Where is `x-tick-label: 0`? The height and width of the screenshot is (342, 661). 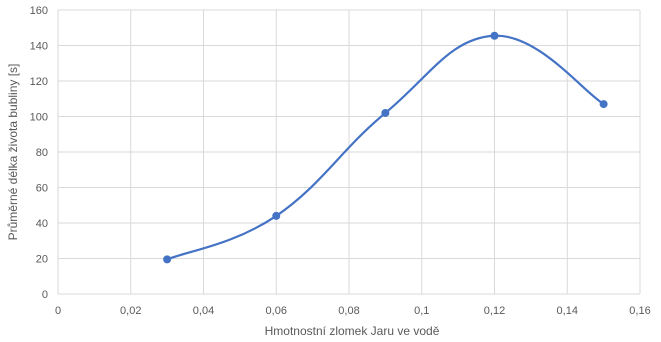 x-tick-label: 0 is located at coordinates (58, 311).